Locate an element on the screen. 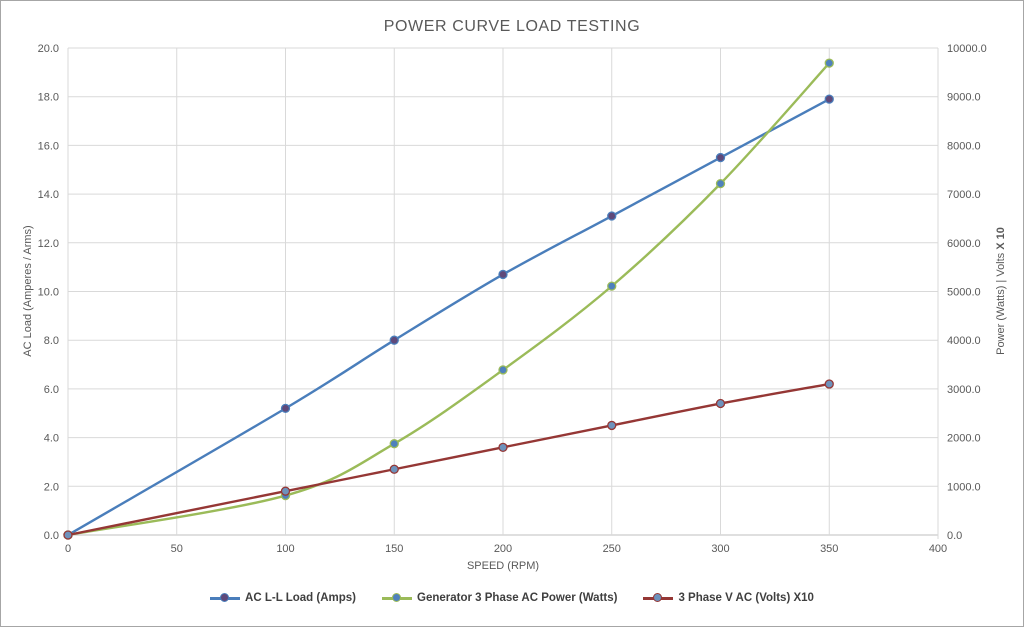  x-tick-label: 150 is located at coordinates (394, 549).